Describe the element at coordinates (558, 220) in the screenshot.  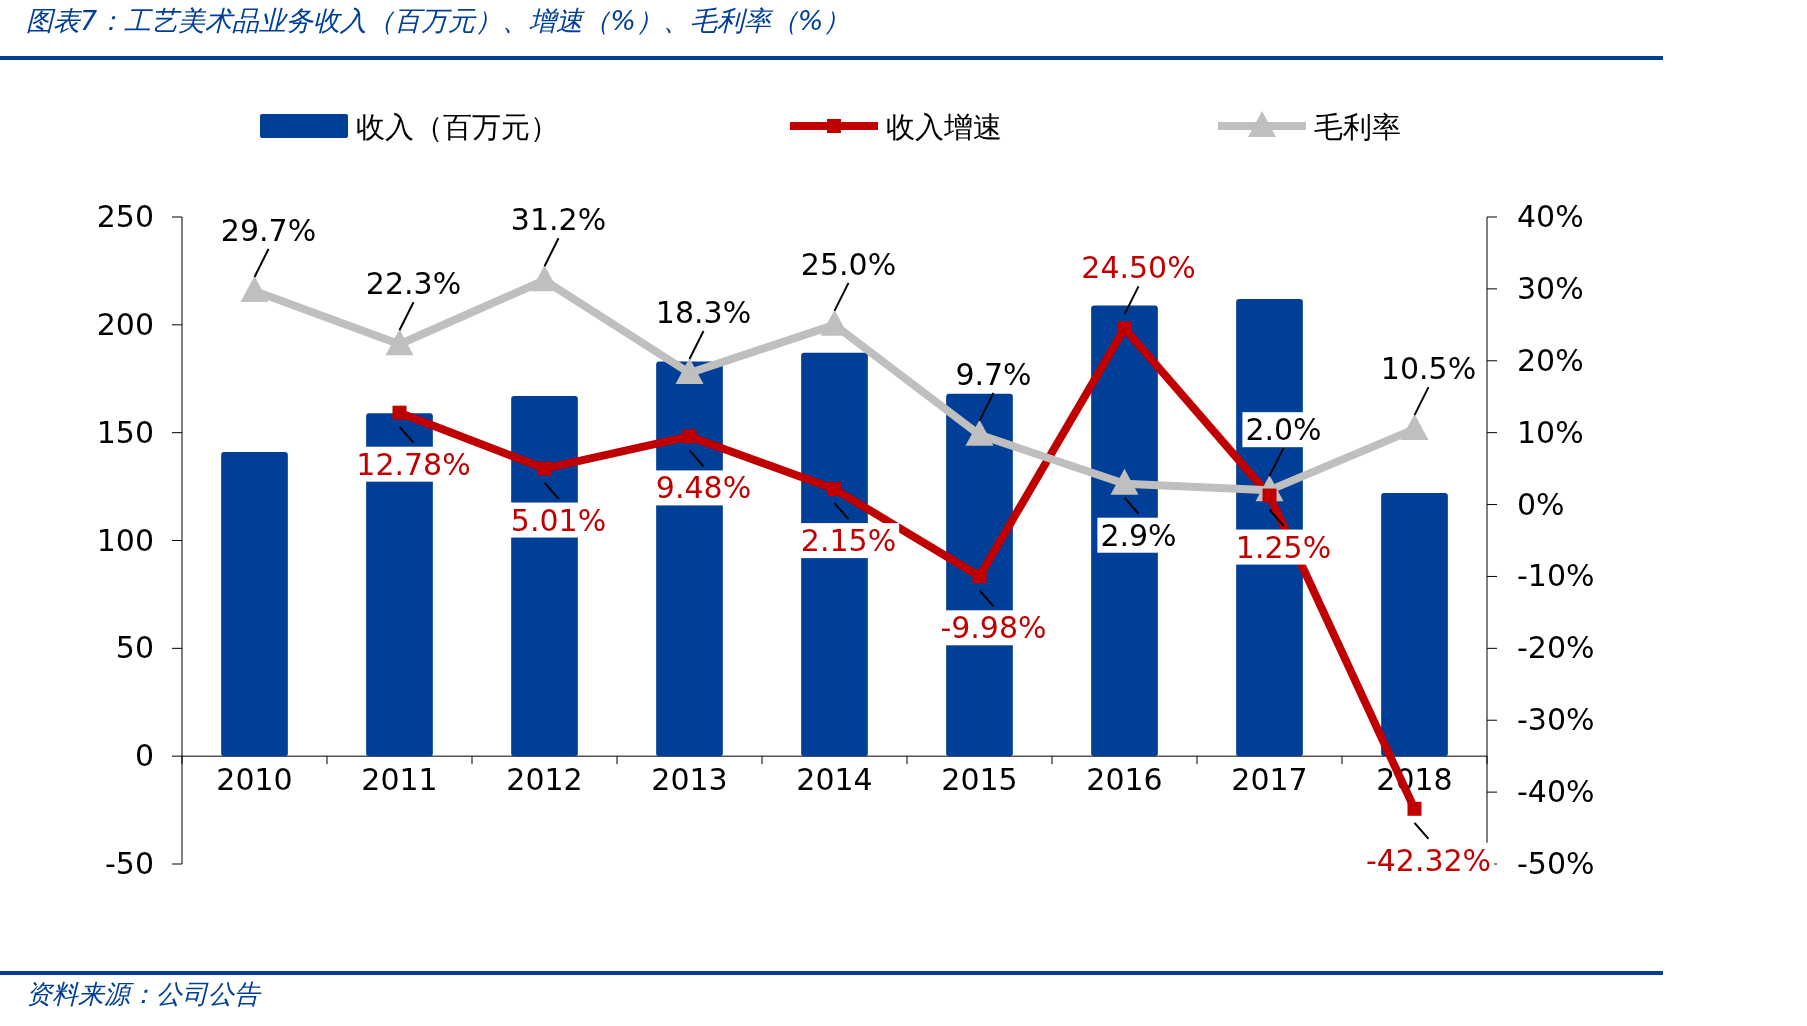
I see `data-label: 31.2%` at that location.